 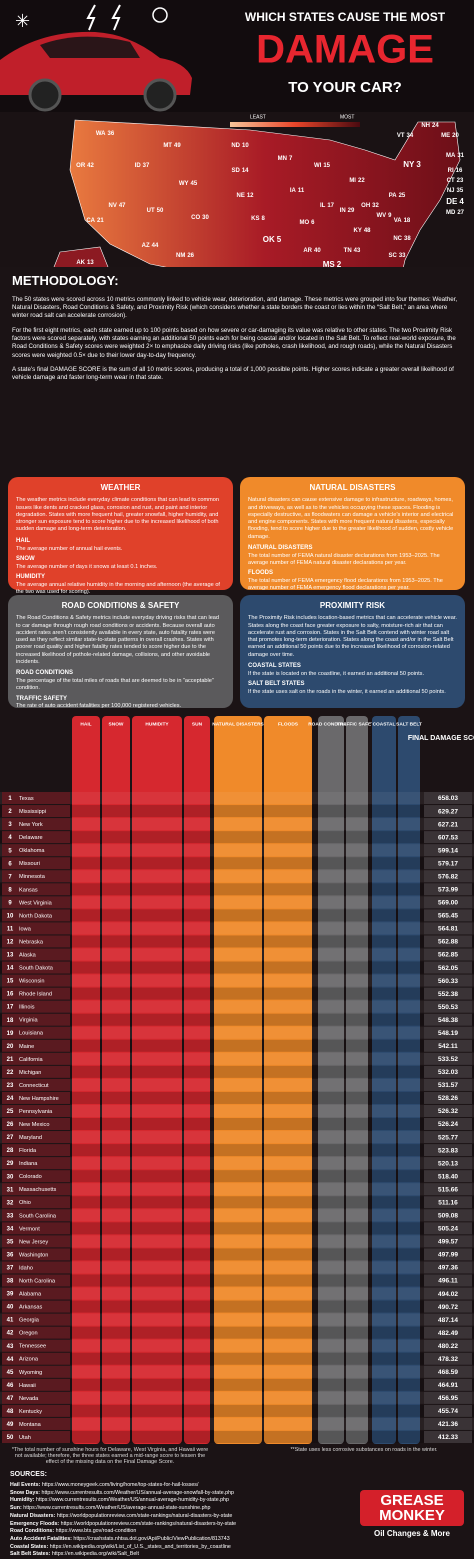 I want to click on rank: 6, so click(x=10, y=864).